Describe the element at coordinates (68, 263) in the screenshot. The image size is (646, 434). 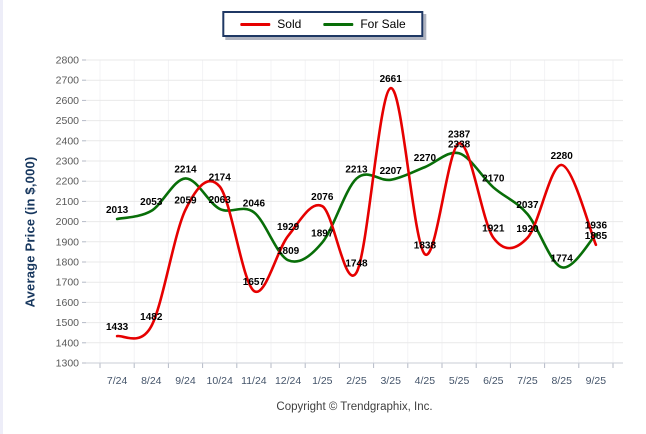
I see `y-tick-label: 1800` at that location.